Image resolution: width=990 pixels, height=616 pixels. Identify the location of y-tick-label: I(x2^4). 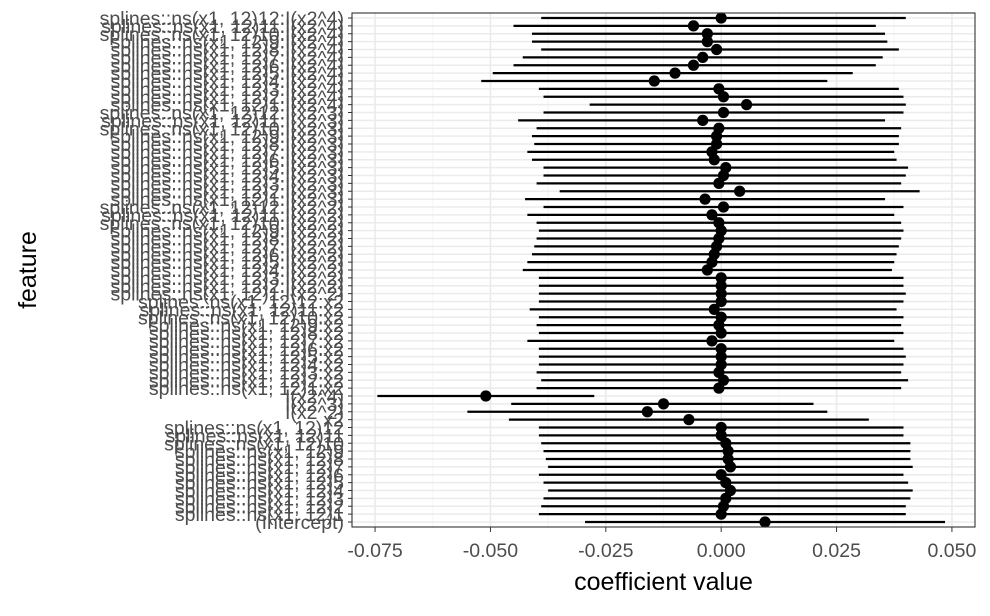
(314, 397).